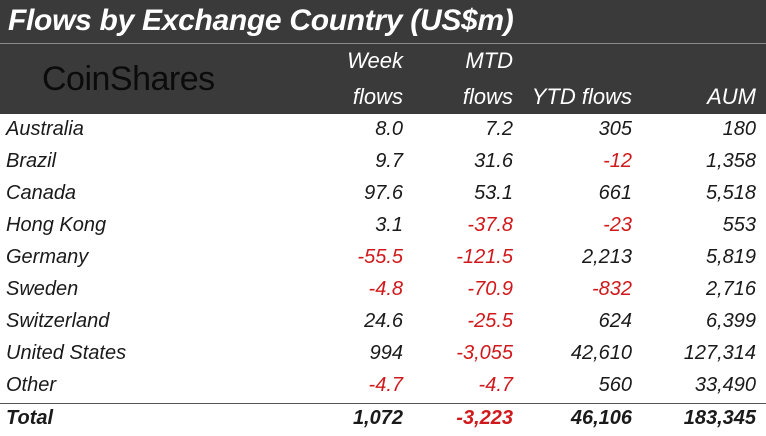  What do you see at coordinates (380, 257) in the screenshot?
I see `week-value: -55.5` at bounding box center [380, 257].